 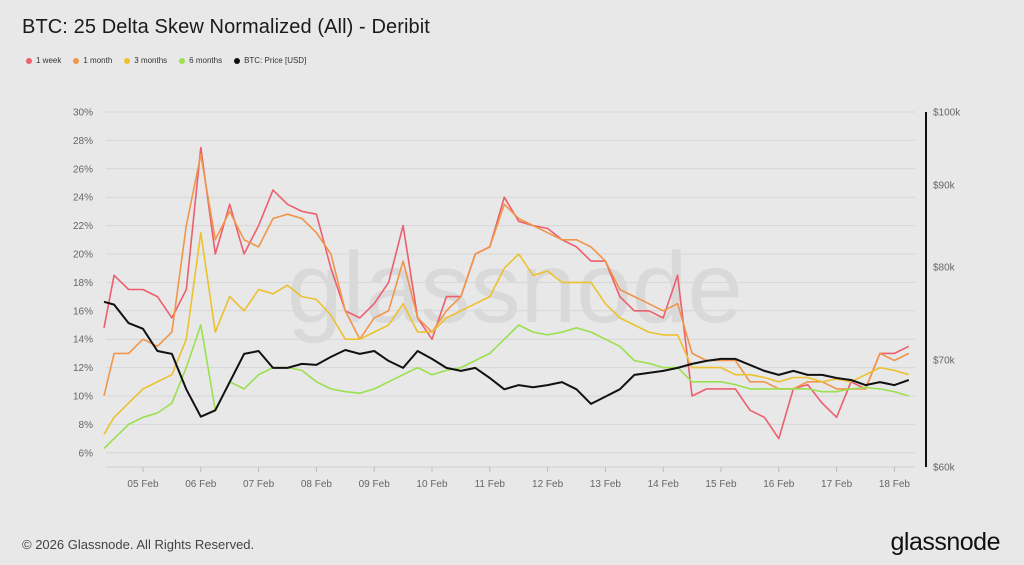 What do you see at coordinates (947, 113) in the screenshot?
I see `y-right-tick-label: $100k` at bounding box center [947, 113].